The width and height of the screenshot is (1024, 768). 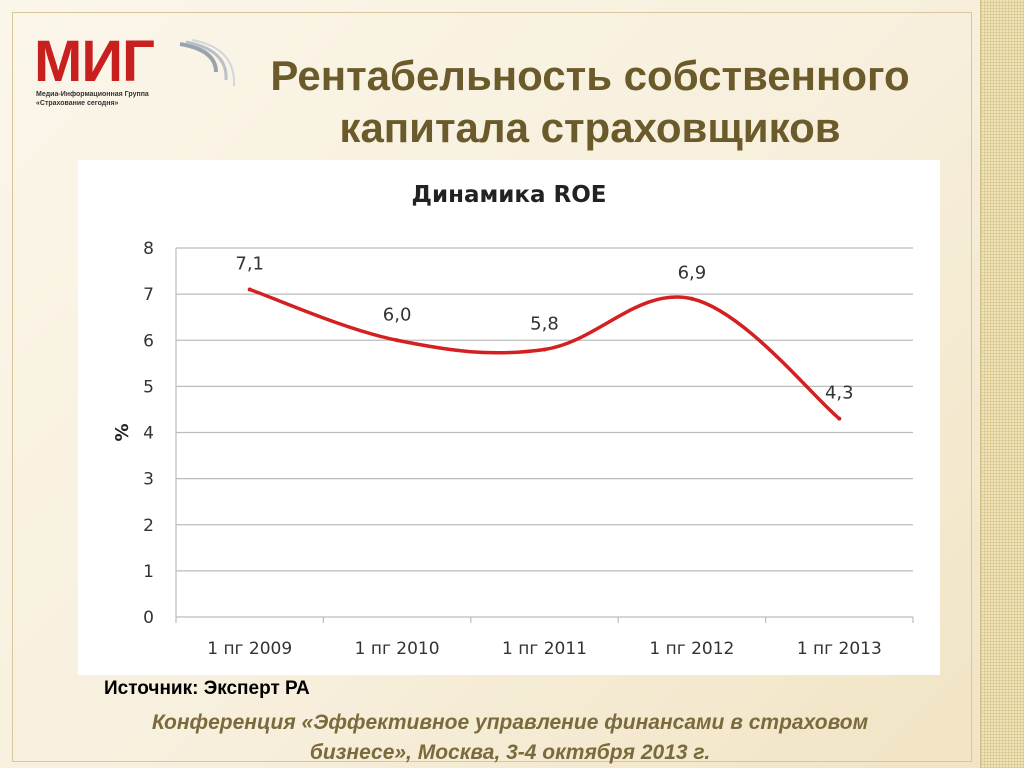 What do you see at coordinates (691, 649) in the screenshot?
I see `x-tick-label: 1 пг 2012` at bounding box center [691, 649].